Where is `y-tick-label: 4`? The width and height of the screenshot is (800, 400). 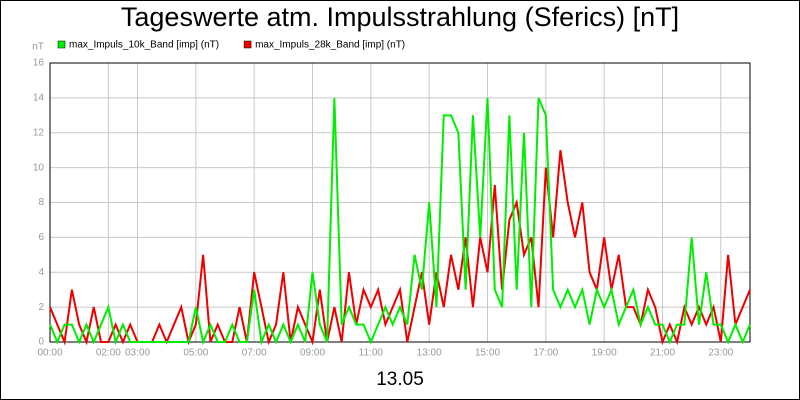 y-tick-label: 4 is located at coordinates (41, 272).